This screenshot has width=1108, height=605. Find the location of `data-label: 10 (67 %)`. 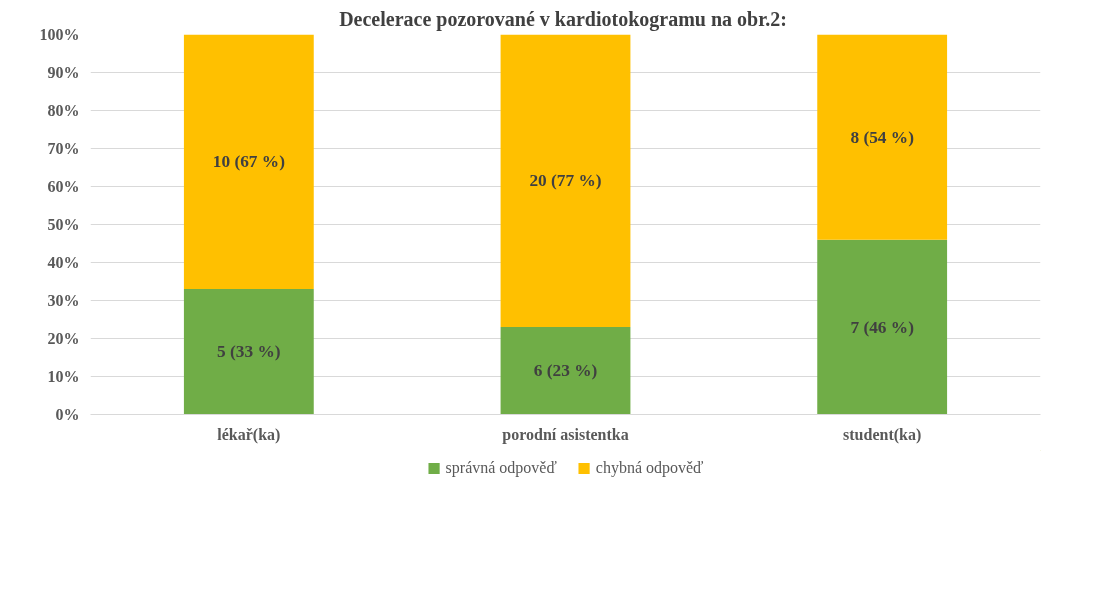

data-label: 10 (67 %) is located at coordinates (249, 162).